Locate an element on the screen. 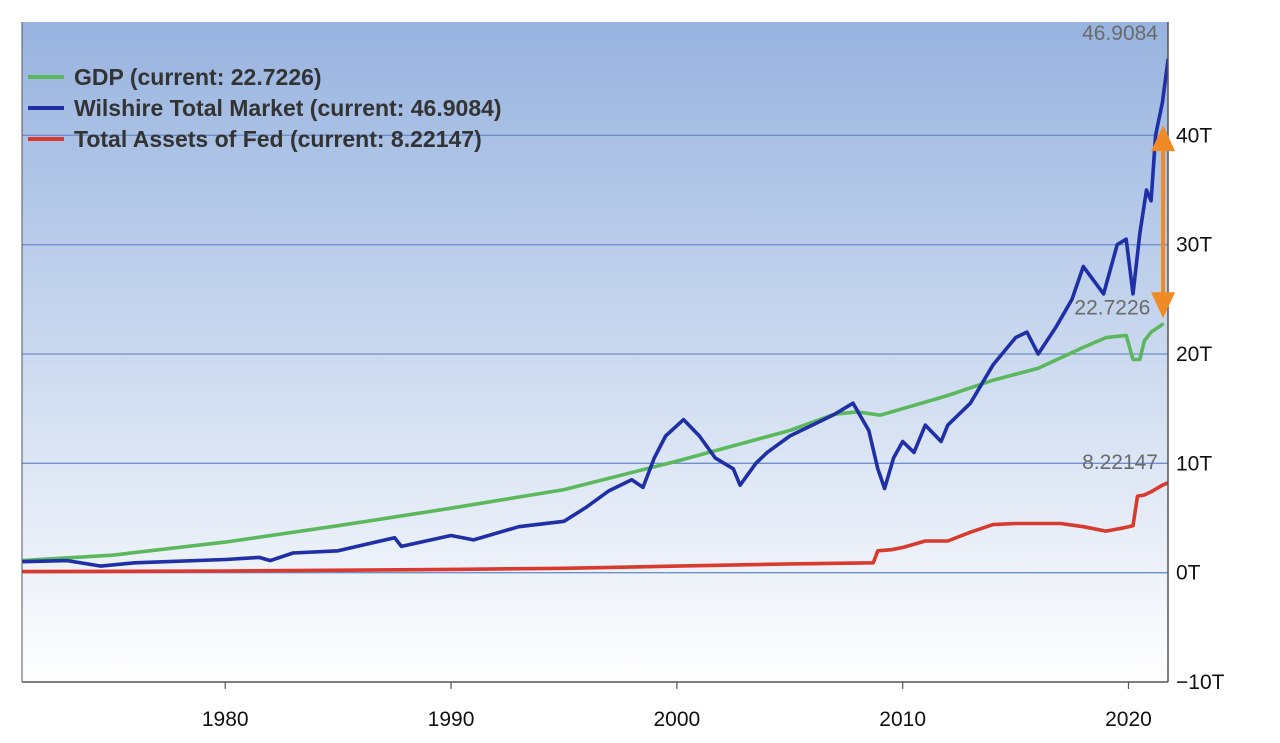  y-tick-label: 40T is located at coordinates (1194, 135).